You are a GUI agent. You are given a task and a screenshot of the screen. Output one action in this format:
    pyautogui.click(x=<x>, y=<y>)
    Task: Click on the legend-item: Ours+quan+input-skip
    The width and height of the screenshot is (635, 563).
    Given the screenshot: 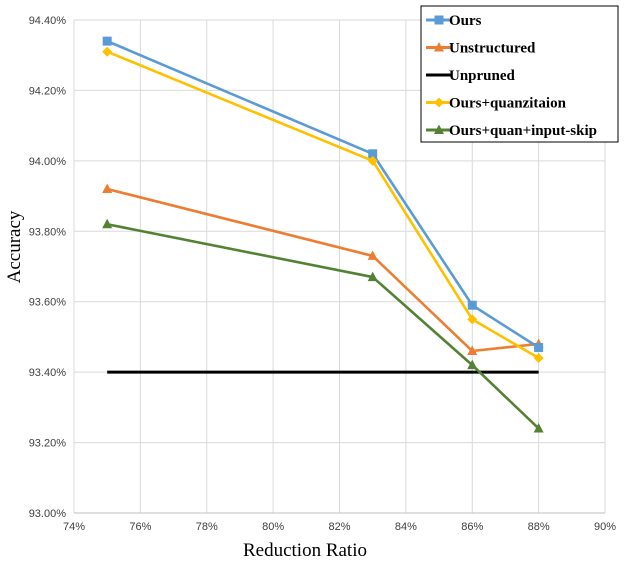 What is the action you would take?
    pyautogui.click(x=511, y=131)
    